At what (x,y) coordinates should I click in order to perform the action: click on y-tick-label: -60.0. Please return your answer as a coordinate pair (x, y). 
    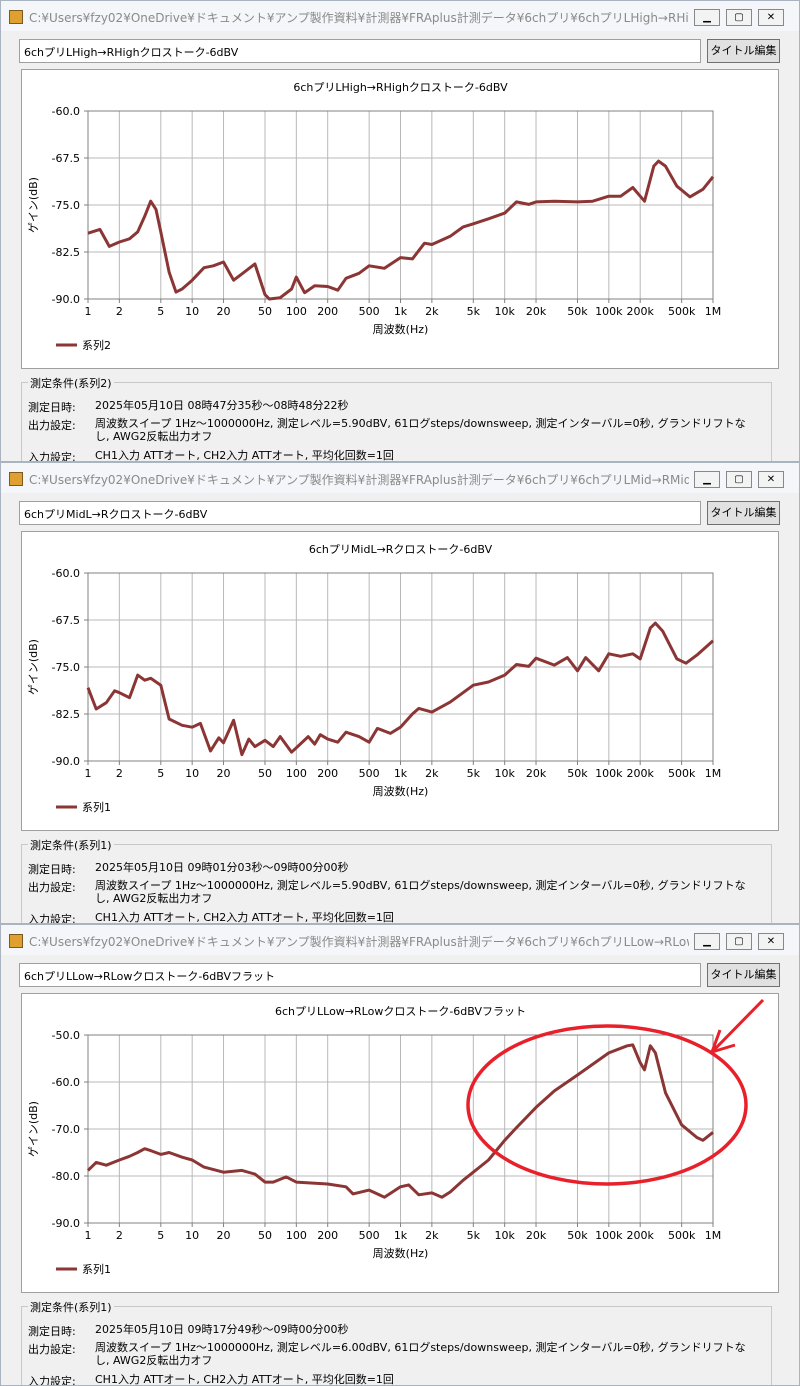
    Looking at the image, I should click on (66, 573).